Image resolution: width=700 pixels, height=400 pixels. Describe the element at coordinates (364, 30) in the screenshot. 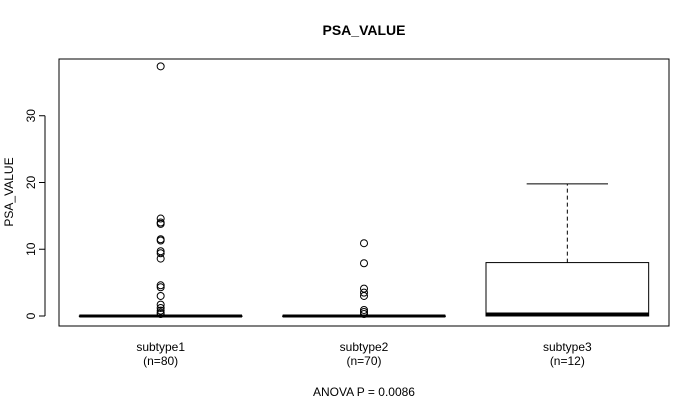

I see `chart-title: PSA_VALUE` at that location.